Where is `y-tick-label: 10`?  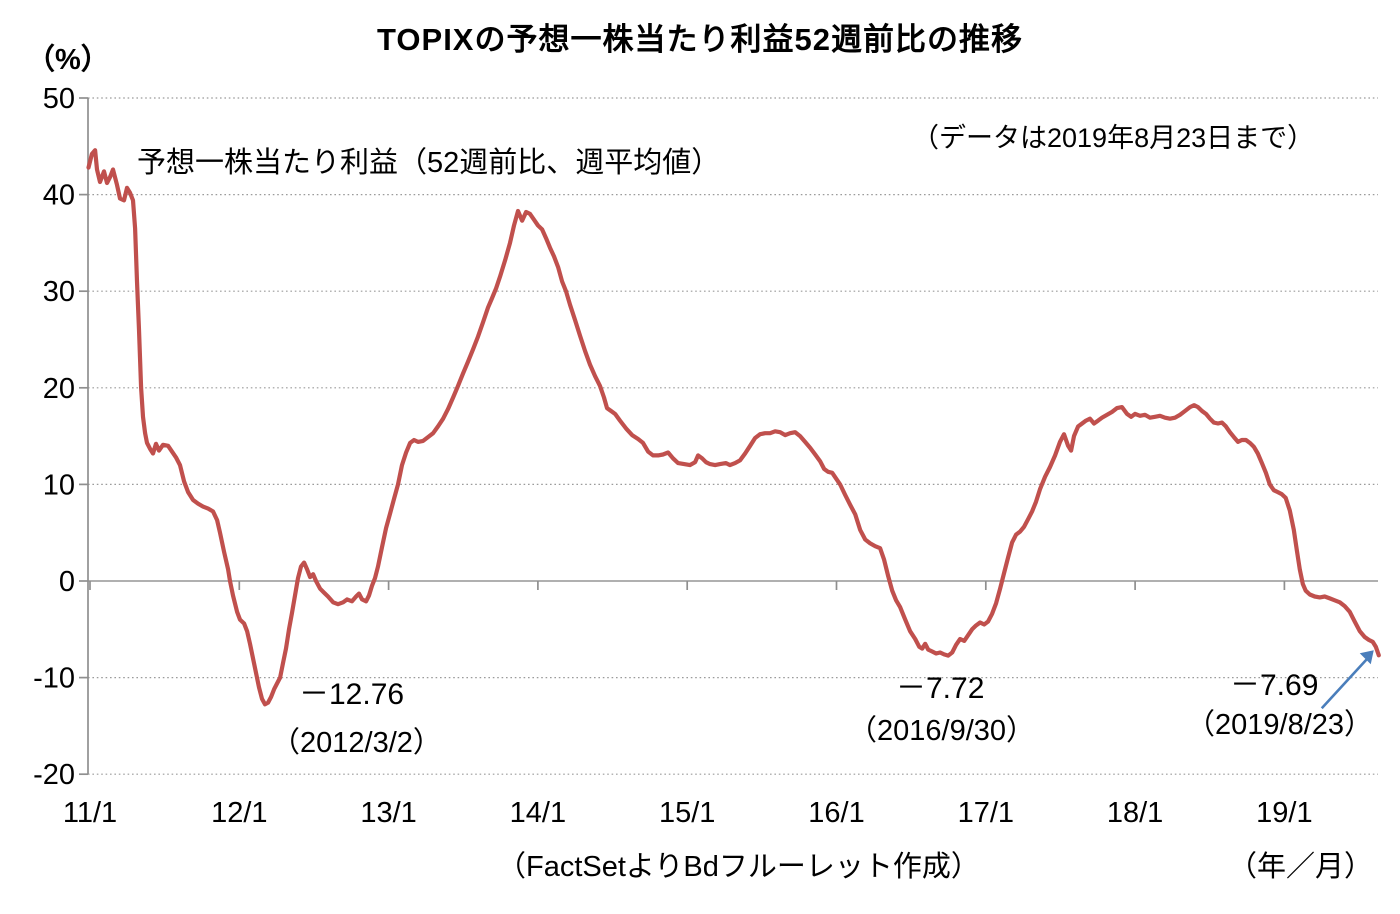 y-tick-label: 10 is located at coordinates (59, 485).